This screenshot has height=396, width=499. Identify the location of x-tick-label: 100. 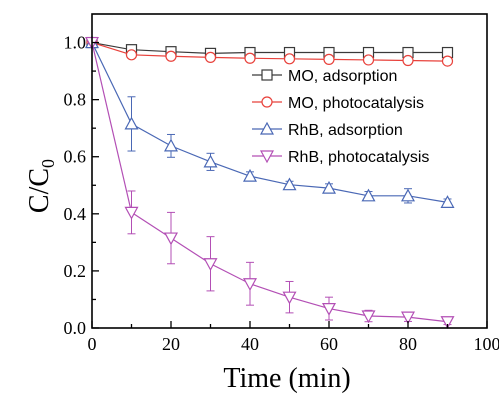
(486, 344).